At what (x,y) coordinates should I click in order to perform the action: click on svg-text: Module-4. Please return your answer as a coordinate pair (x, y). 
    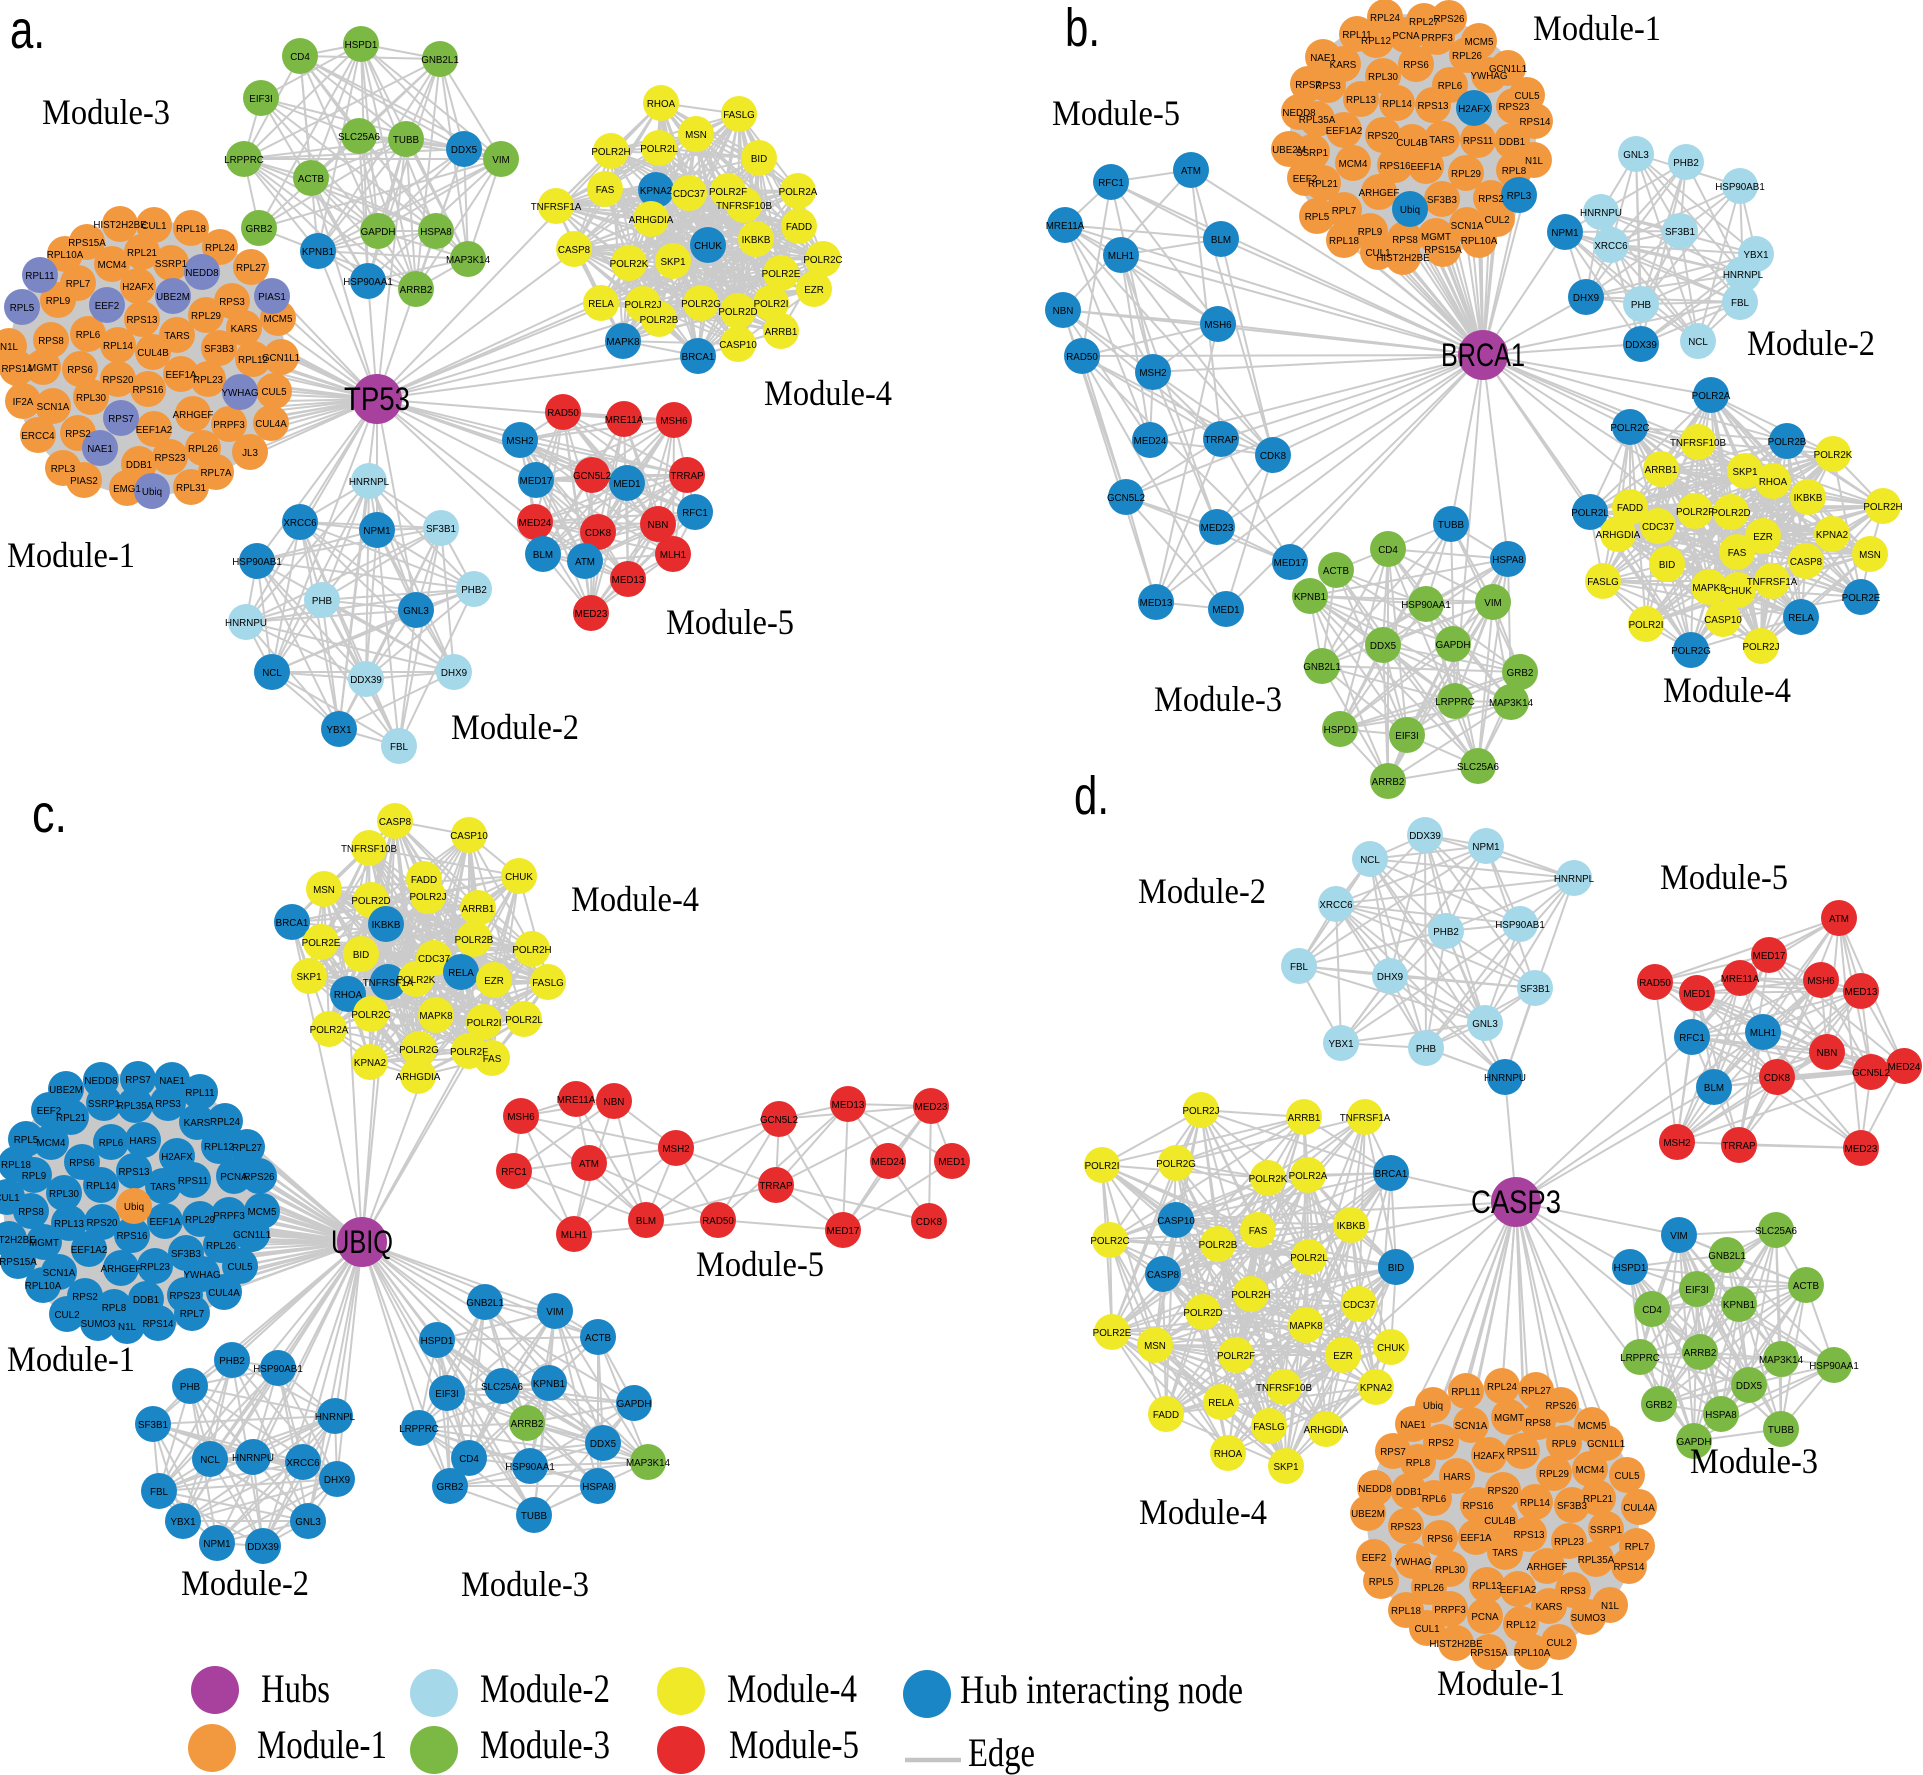
    Looking at the image, I should click on (635, 899).